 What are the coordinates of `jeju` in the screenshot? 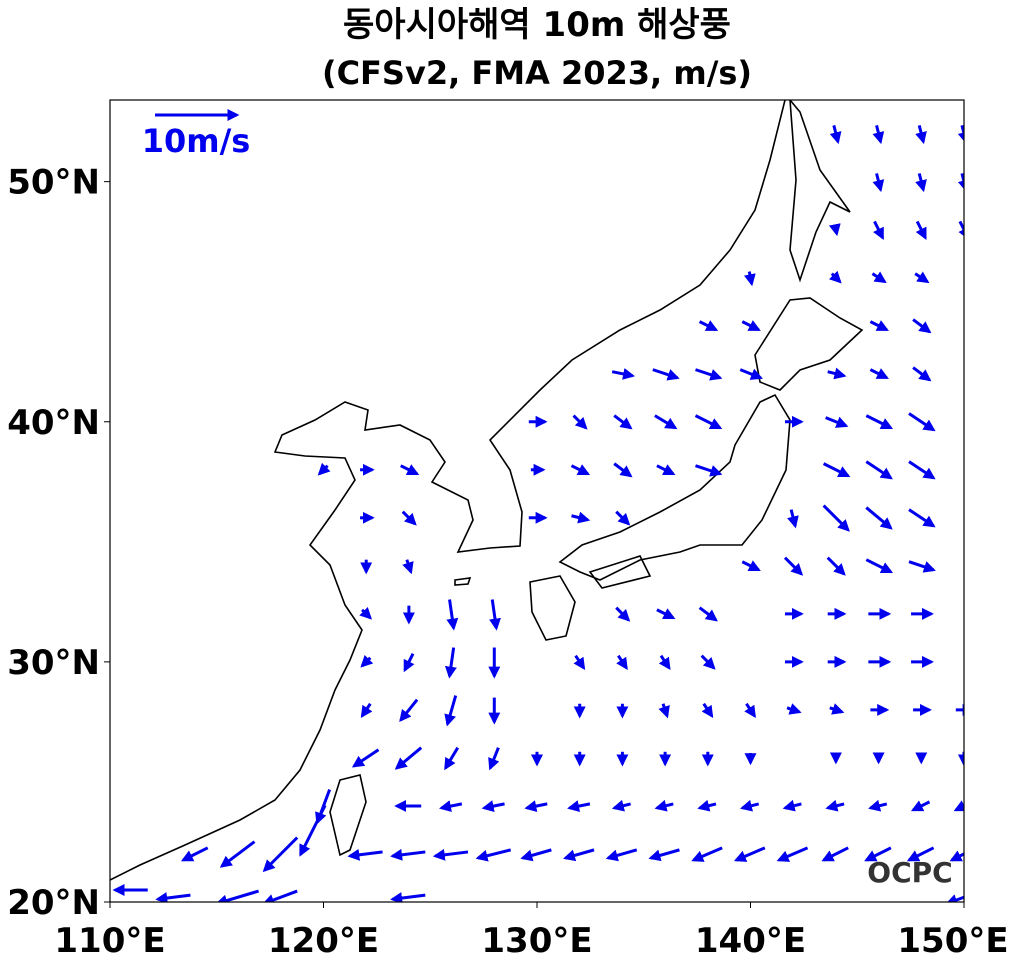 It's located at (463, 581).